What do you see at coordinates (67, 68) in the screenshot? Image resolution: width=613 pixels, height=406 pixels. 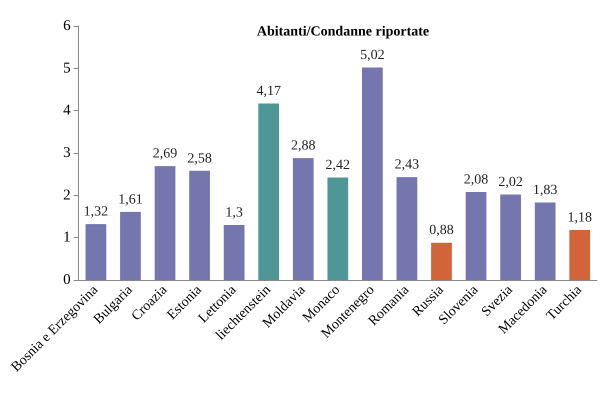 I see `y-tick-label: 5` at bounding box center [67, 68].